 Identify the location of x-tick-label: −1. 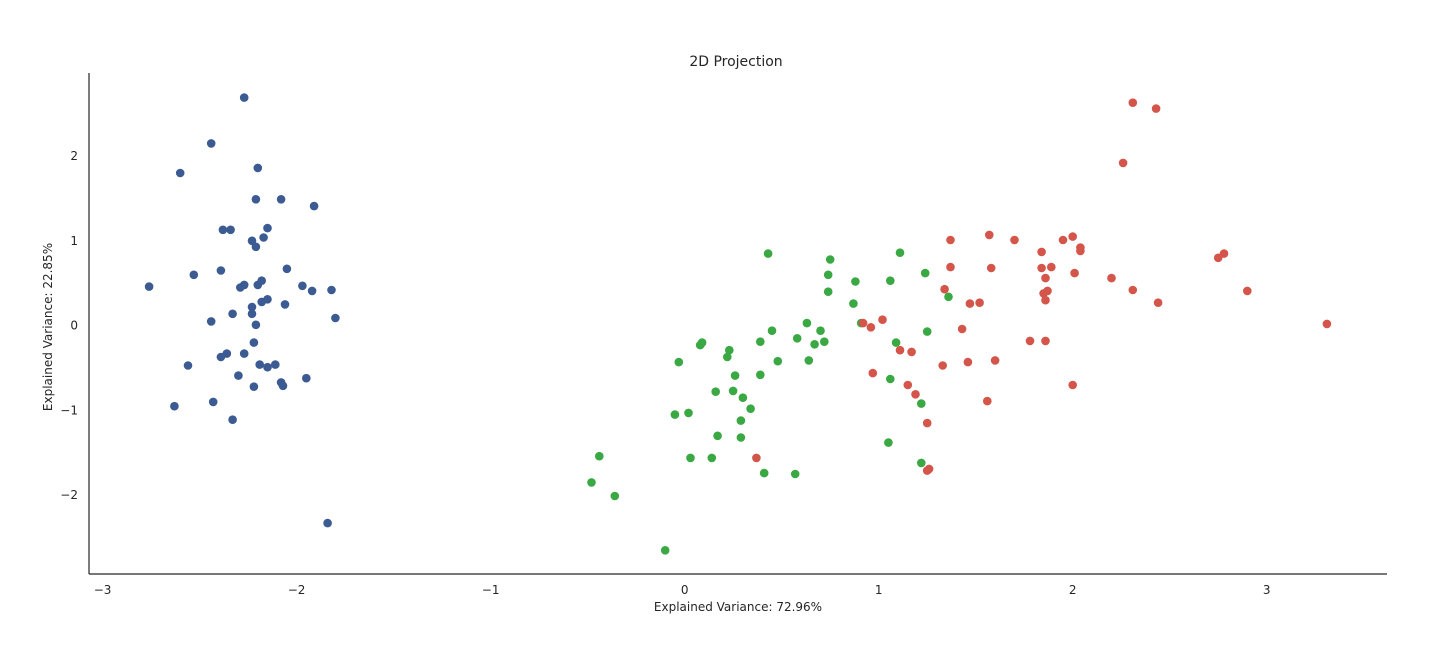
(491, 590).